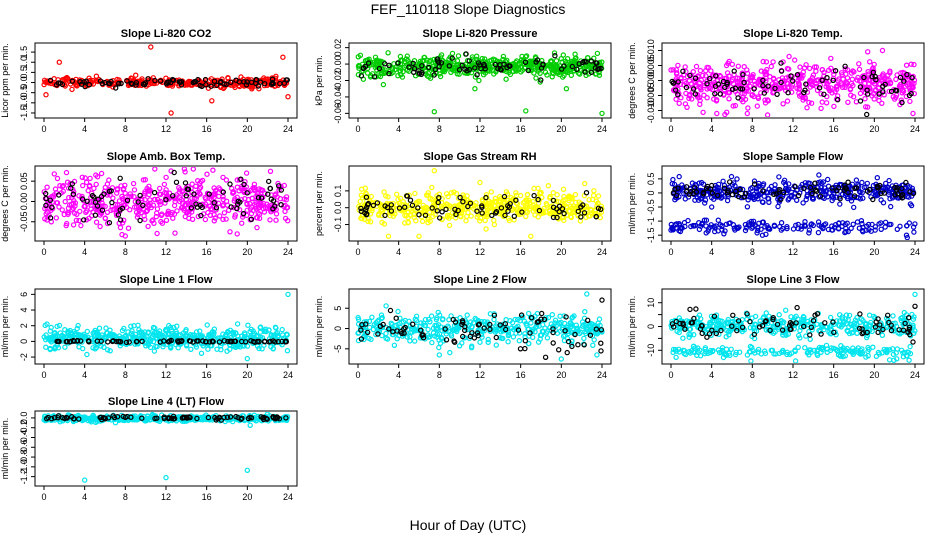  Describe the element at coordinates (357, 252) in the screenshot. I see `x-tick-label: 0` at that location.